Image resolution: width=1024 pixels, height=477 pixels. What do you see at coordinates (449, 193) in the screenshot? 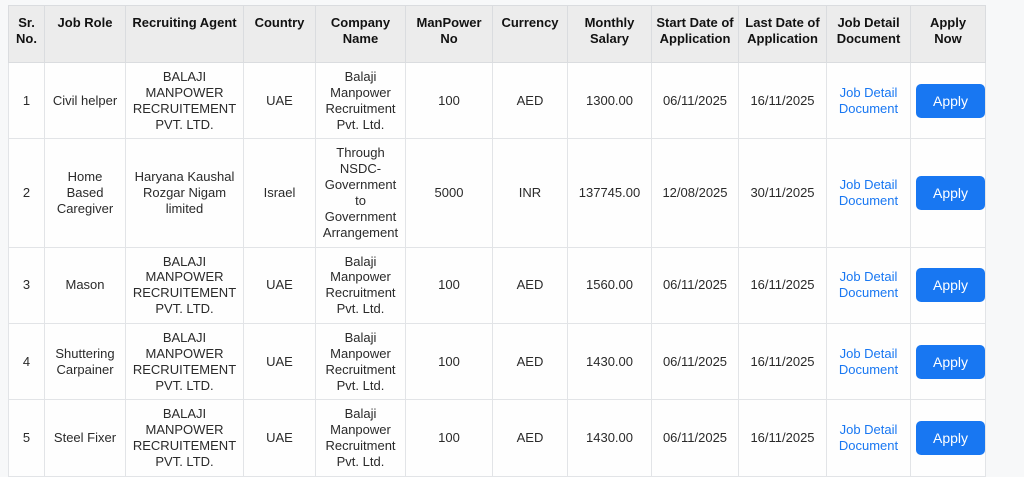
I see `cell-manpower-no: 5000` at bounding box center [449, 193].